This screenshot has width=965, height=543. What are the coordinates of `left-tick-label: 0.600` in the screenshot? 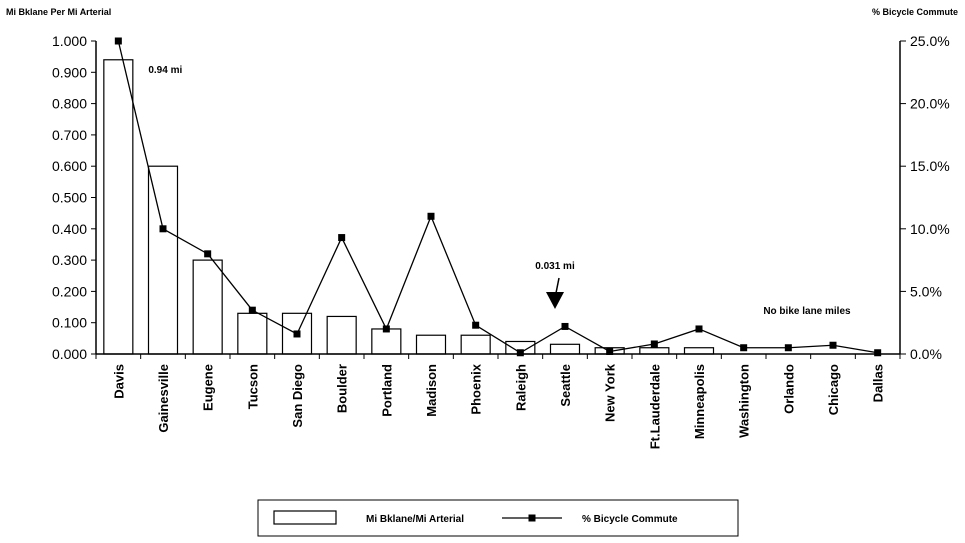 It's located at (69, 166).